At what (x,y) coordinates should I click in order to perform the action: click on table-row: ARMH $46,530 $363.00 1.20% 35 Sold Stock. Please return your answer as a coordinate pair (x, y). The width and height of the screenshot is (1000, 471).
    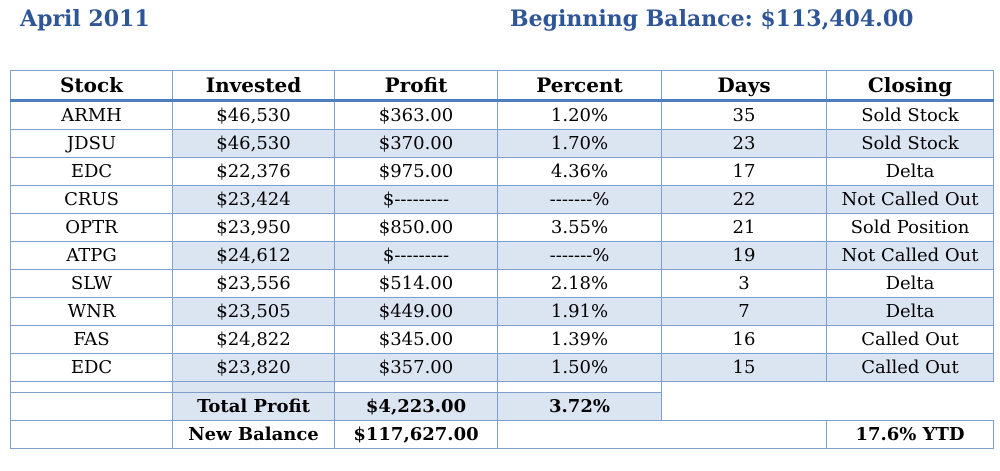
    Looking at the image, I should click on (502, 115).